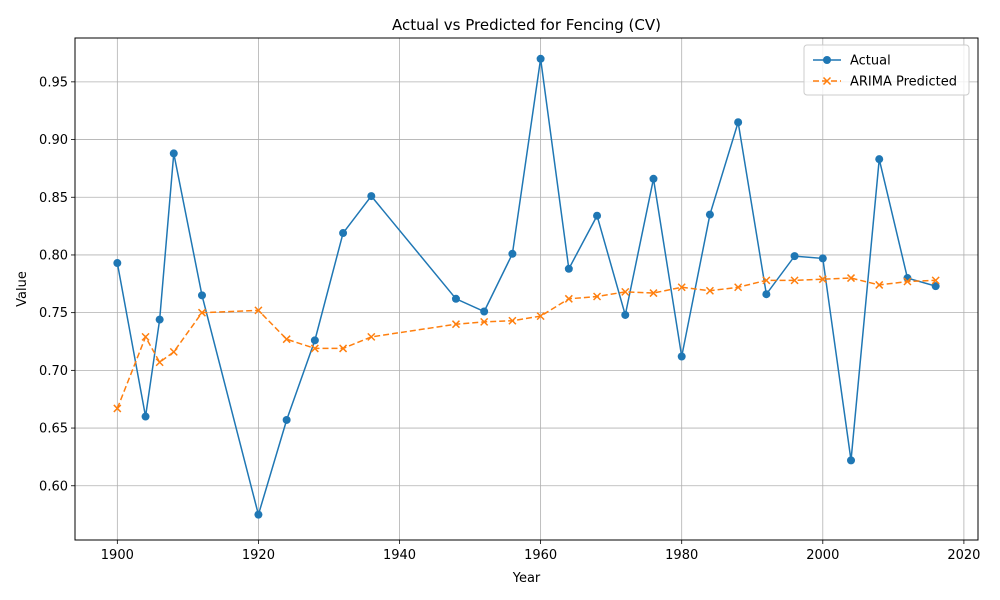 The height and width of the screenshot is (600, 1000). I want to click on x-tick-label: 1920, so click(258, 555).